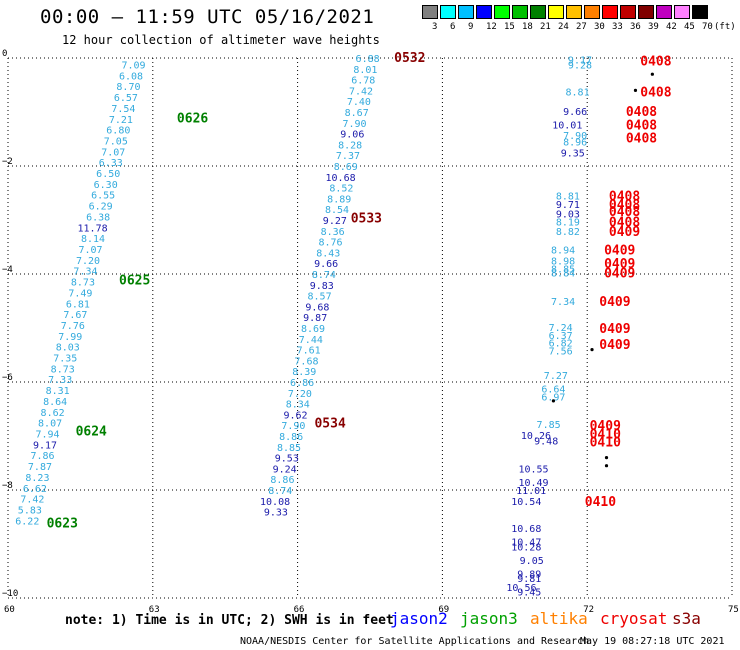  Describe the element at coordinates (93, 228) in the screenshot. I see `swh-value: 11.78` at that location.